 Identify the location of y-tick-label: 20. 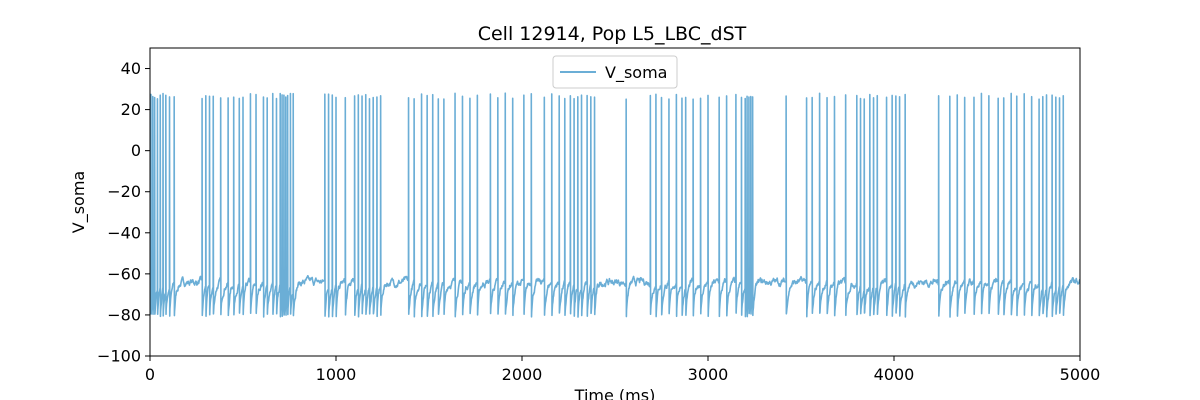
(131, 109).